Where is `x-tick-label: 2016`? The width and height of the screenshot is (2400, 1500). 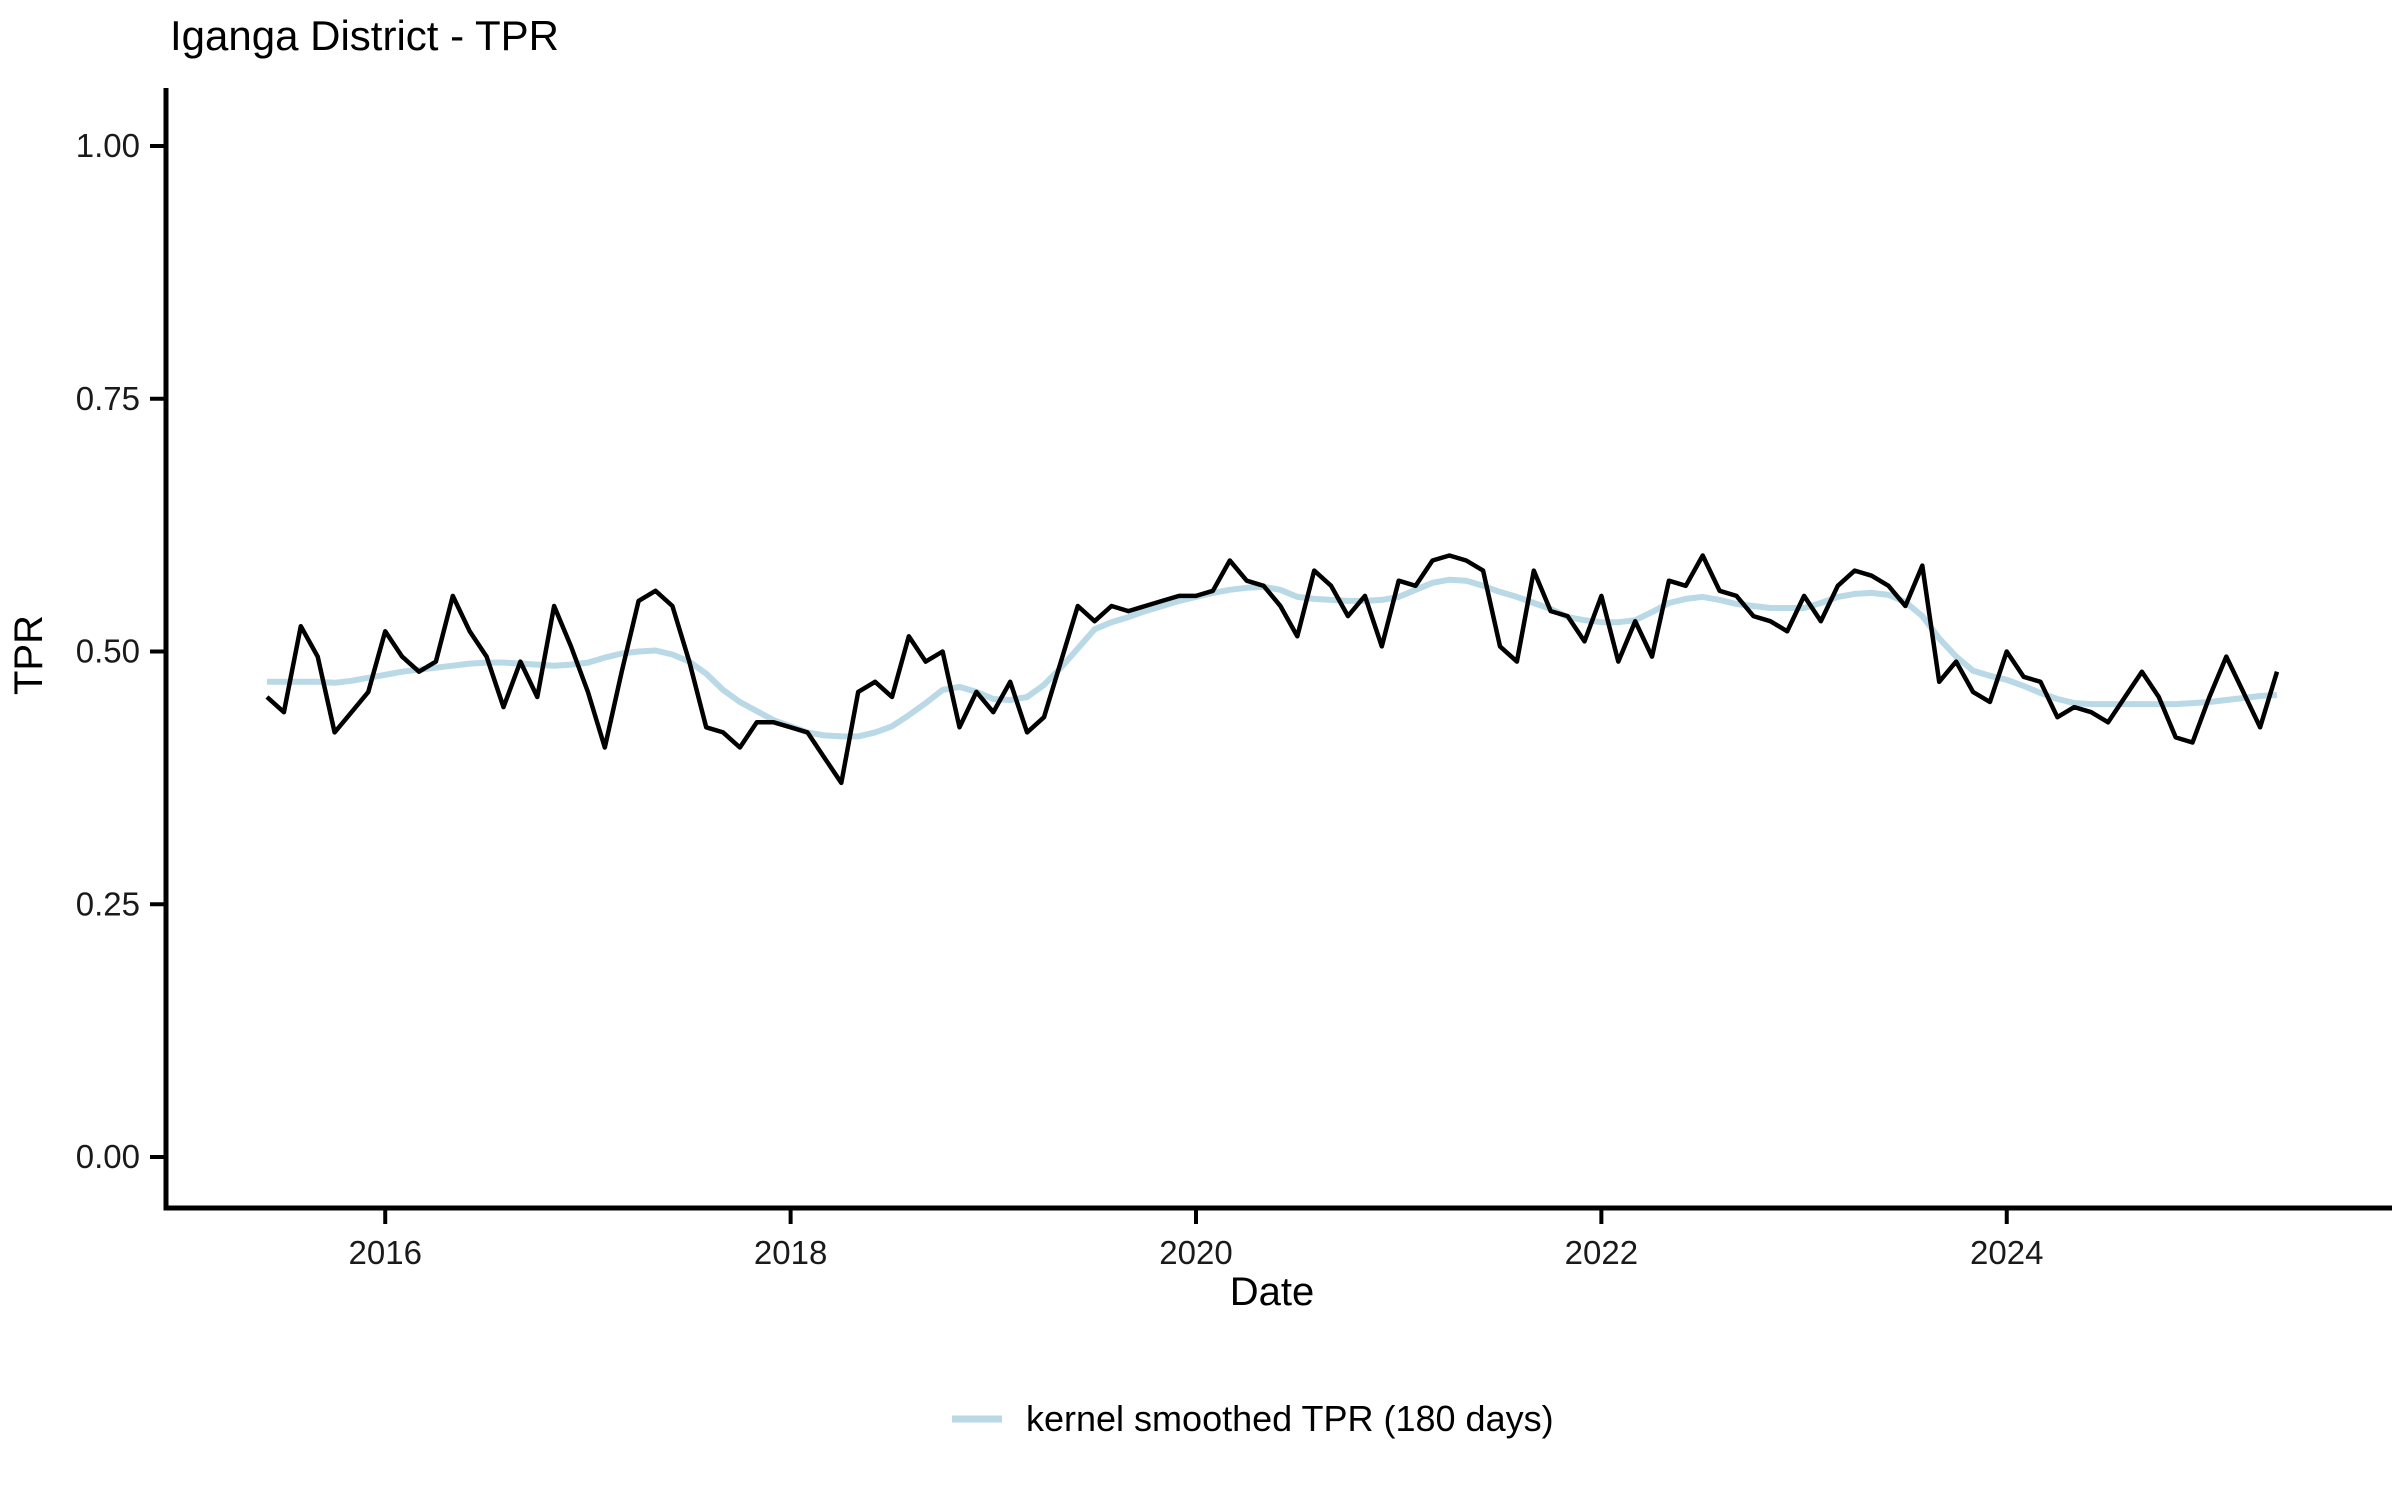 x-tick-label: 2016 is located at coordinates (385, 1252).